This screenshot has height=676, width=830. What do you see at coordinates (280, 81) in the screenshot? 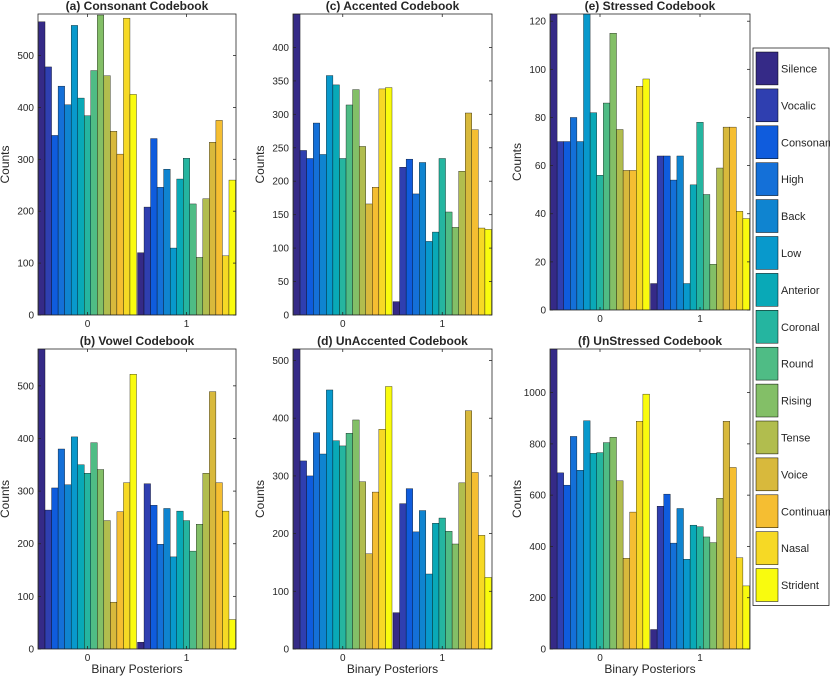
I see `y-tick-label: 350` at bounding box center [280, 81].